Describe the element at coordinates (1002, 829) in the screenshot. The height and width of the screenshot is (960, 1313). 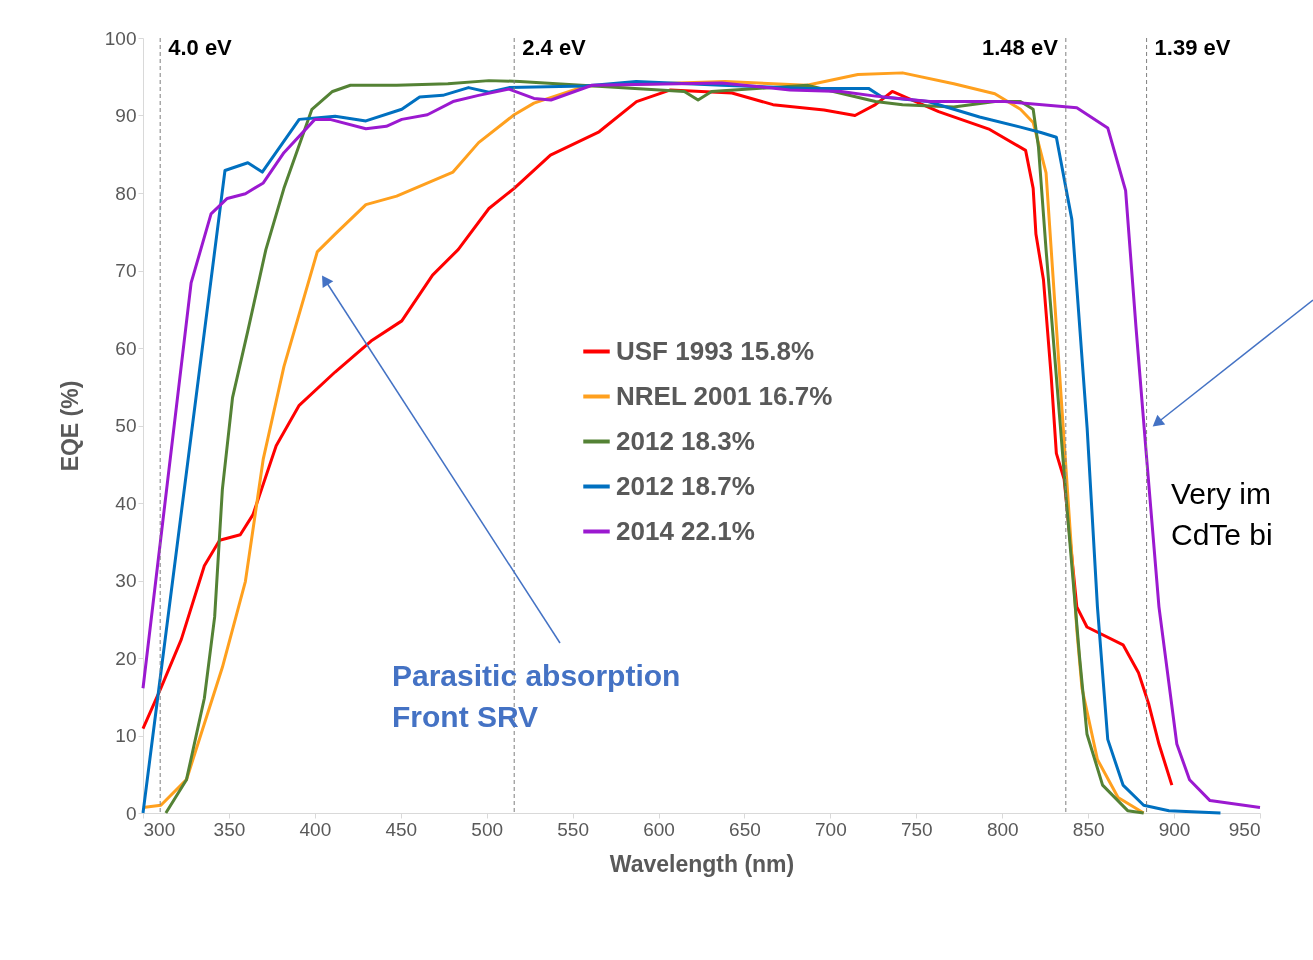
I see `x-tick-label: 800` at that location.